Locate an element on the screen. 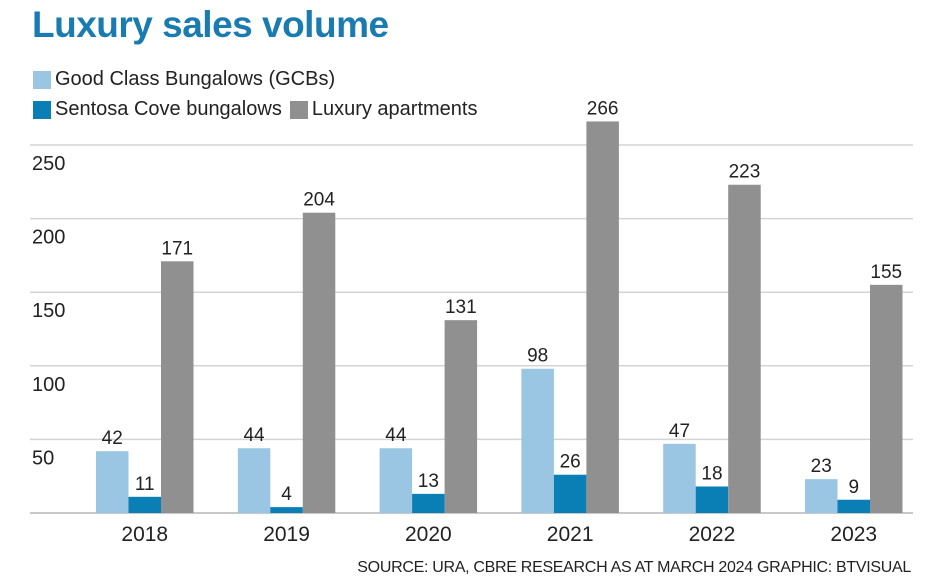 The width and height of the screenshot is (931, 581). y-tick-label: 150 is located at coordinates (48, 311).